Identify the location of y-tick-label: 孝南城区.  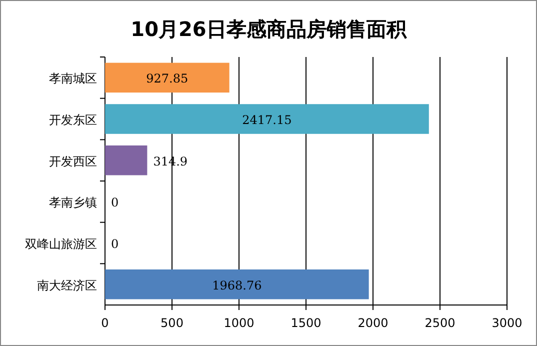
(73, 79).